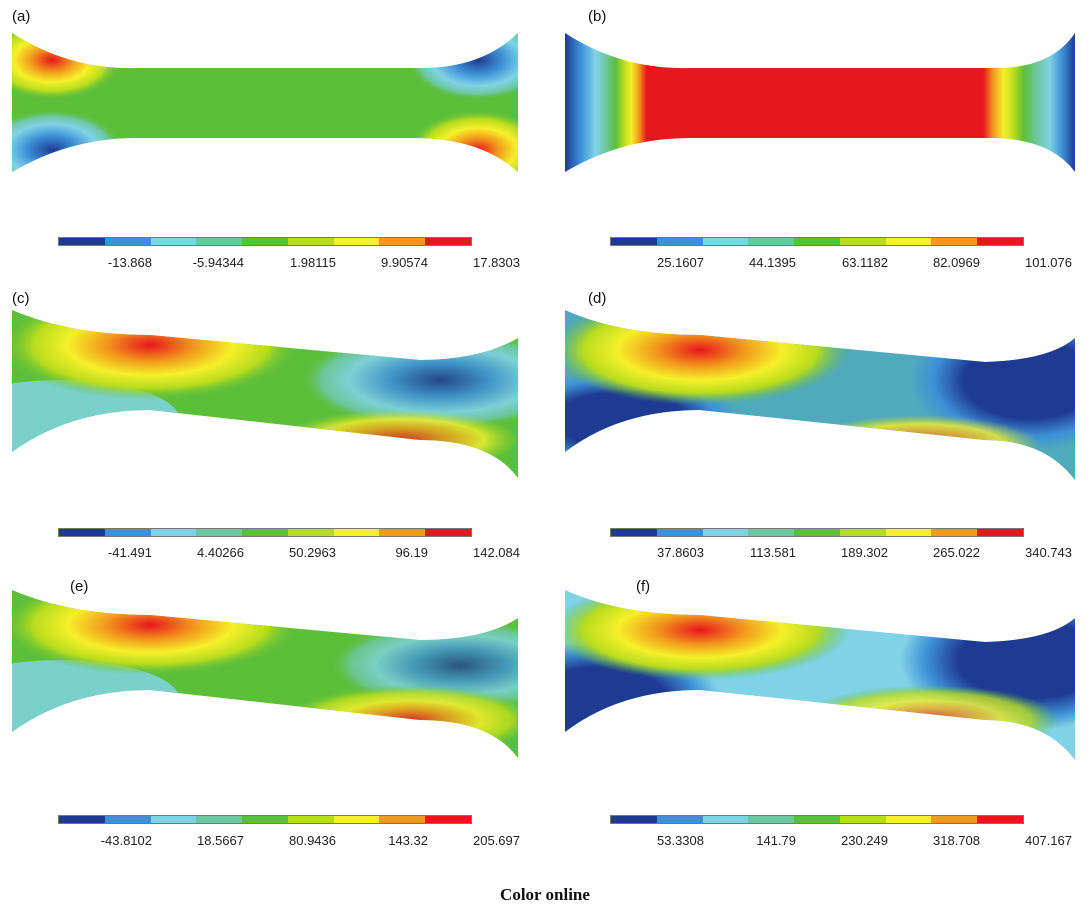 The height and width of the screenshot is (912, 1090). Describe the element at coordinates (265, 102) in the screenshot. I see `specimen-a` at that location.